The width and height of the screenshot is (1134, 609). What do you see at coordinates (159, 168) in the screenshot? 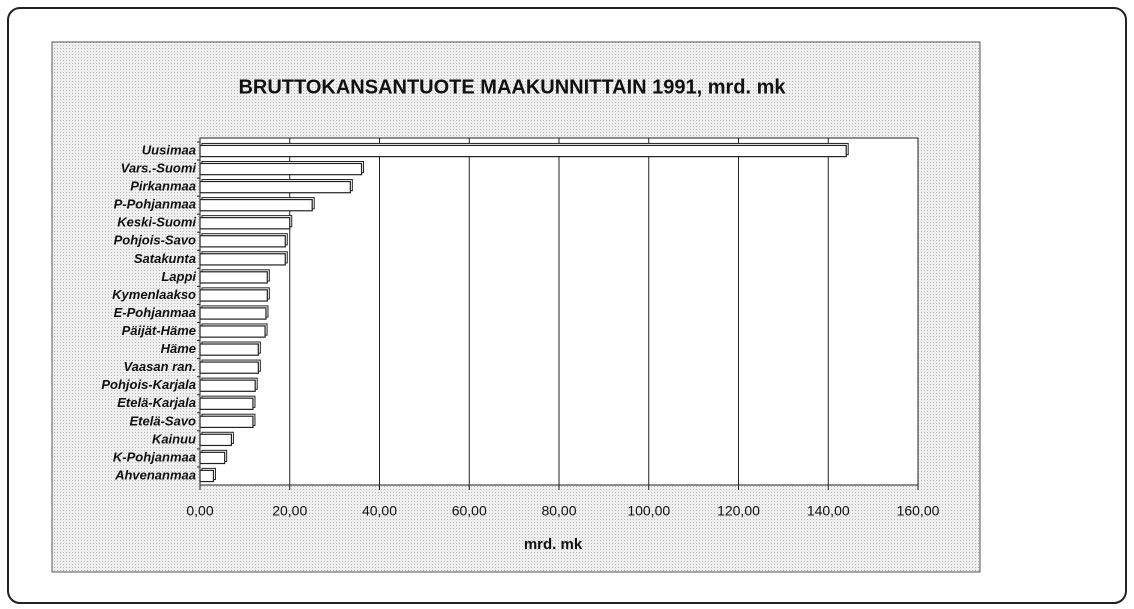
I see `y-tick-label: Vars.-Suomi` at bounding box center [159, 168].